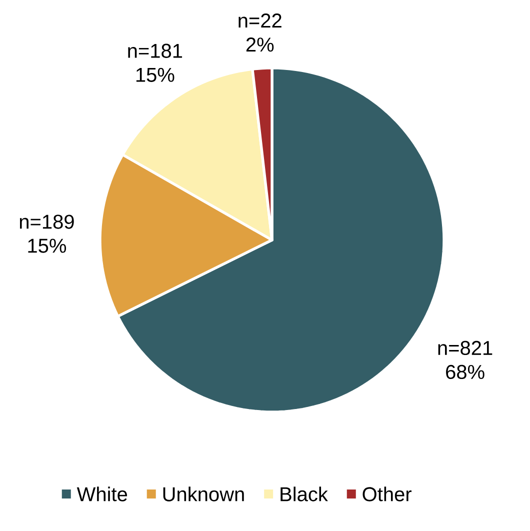 The height and width of the screenshot is (531, 530). Describe the element at coordinates (304, 494) in the screenshot. I see `legend-label: Black` at that location.